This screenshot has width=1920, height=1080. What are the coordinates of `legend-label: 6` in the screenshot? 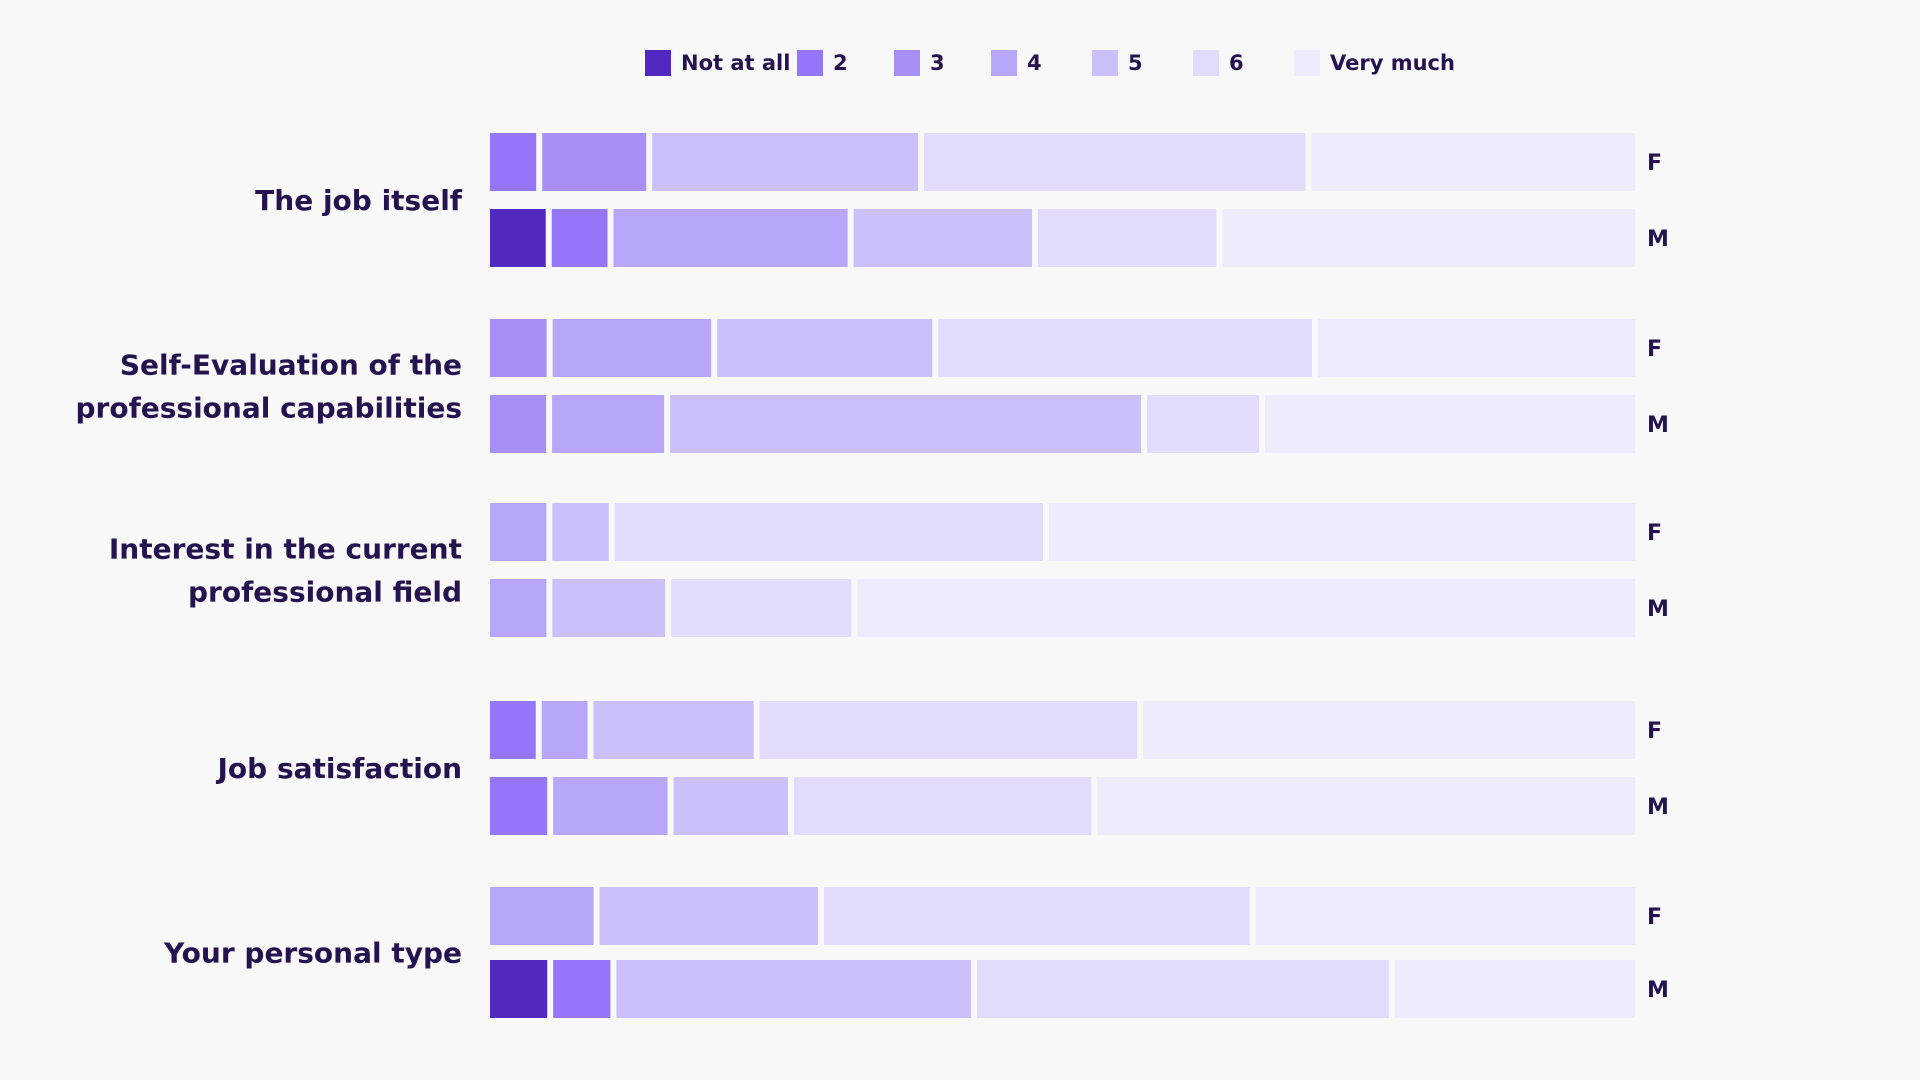 It's located at (1236, 63).